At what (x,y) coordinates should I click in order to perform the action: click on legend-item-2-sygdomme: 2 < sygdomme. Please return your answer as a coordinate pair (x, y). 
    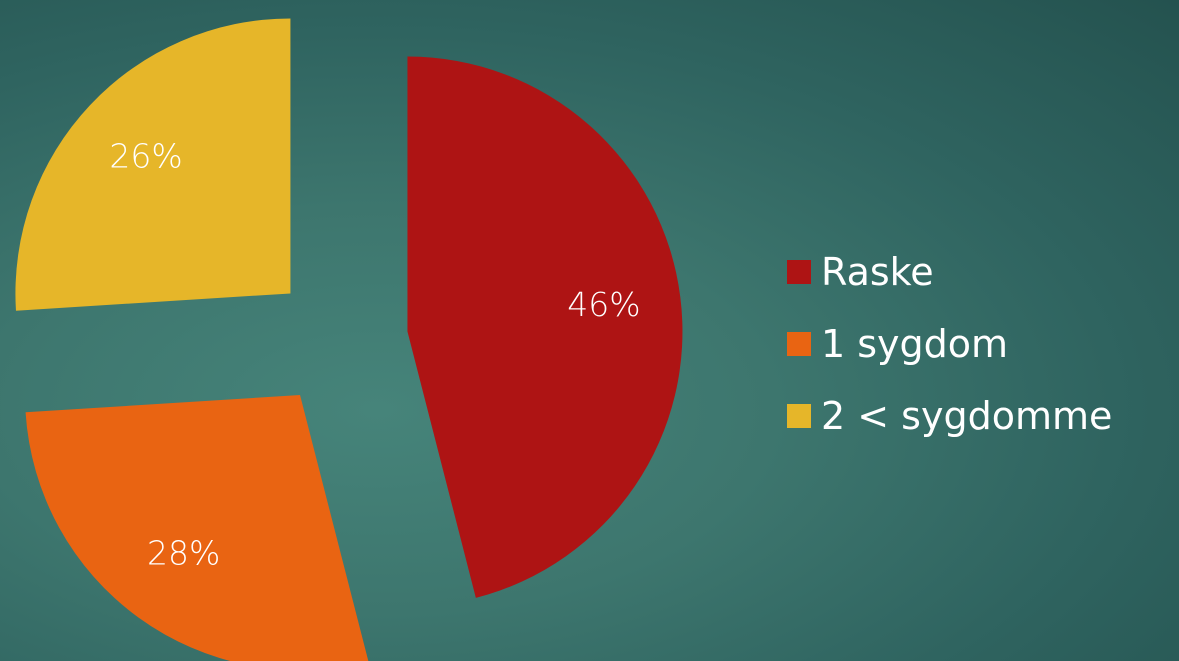
    Looking at the image, I should click on (982, 416).